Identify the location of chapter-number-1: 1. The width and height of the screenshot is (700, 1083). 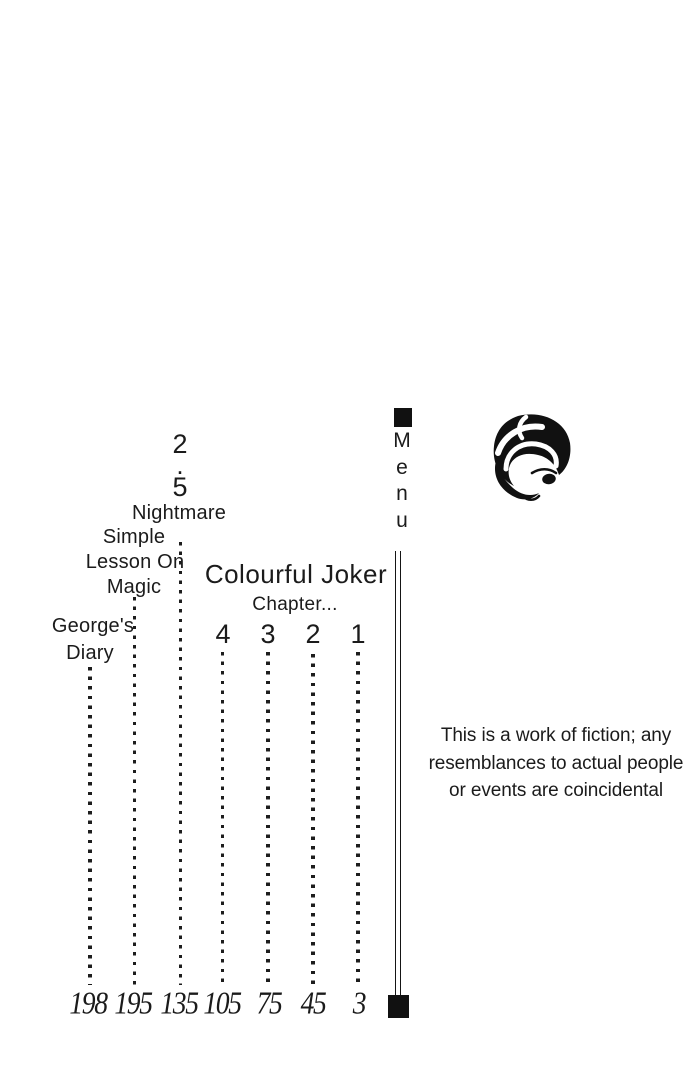
(358, 634).